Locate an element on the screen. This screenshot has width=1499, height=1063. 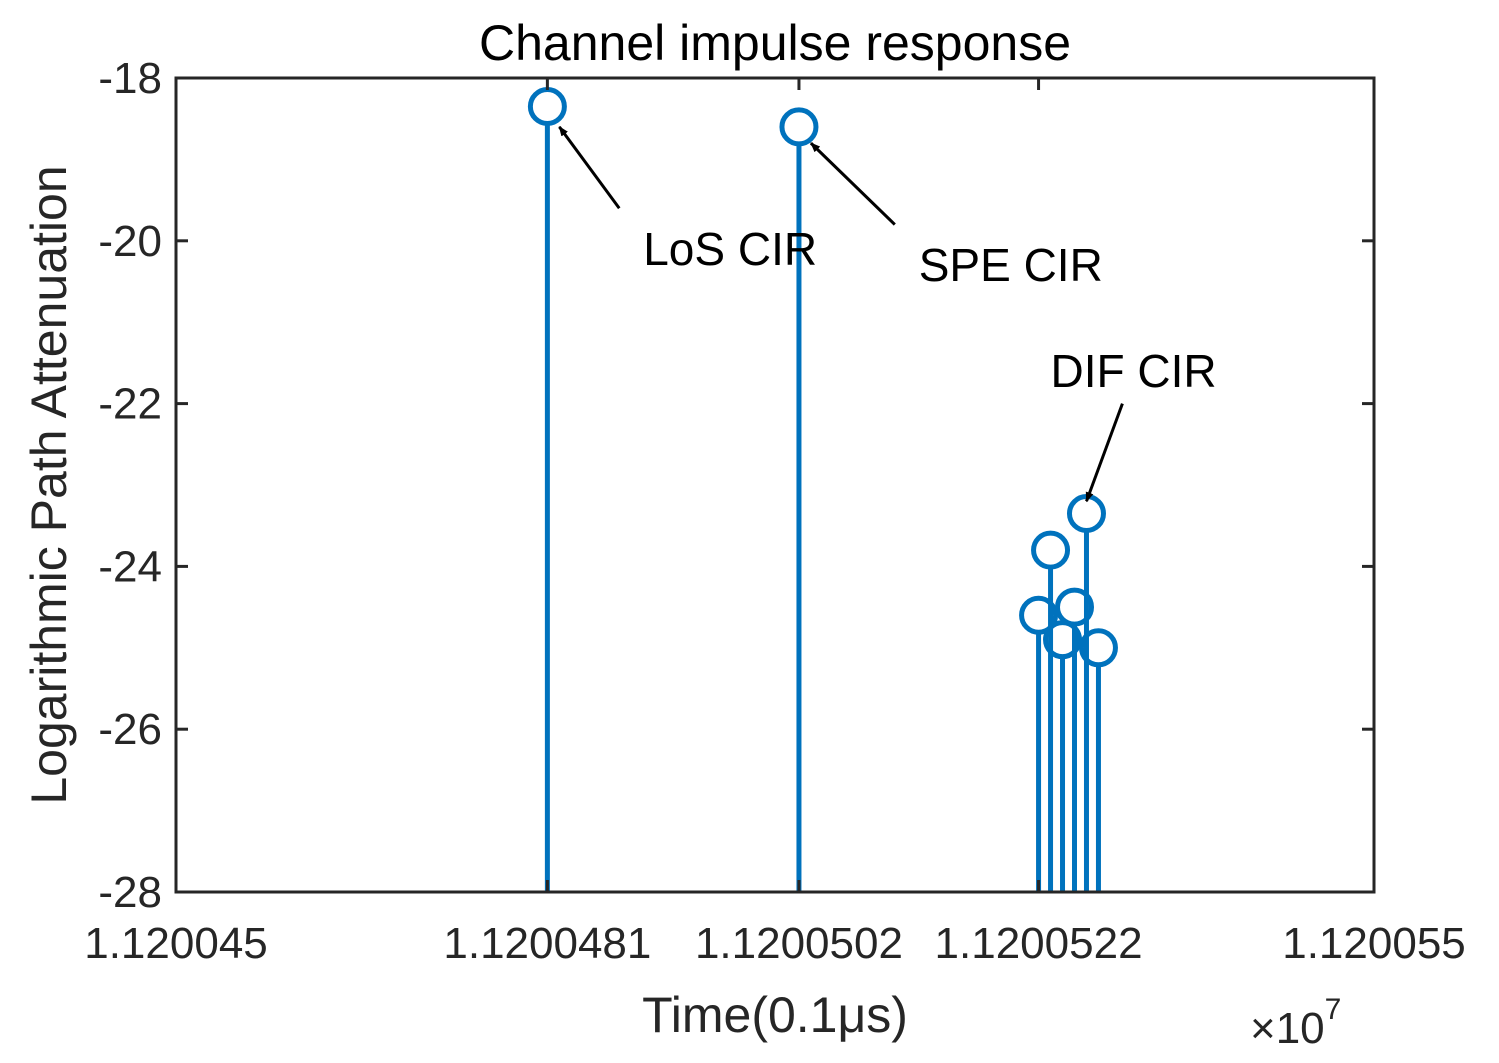
y-tick-label: -22 is located at coordinates (130, 404).